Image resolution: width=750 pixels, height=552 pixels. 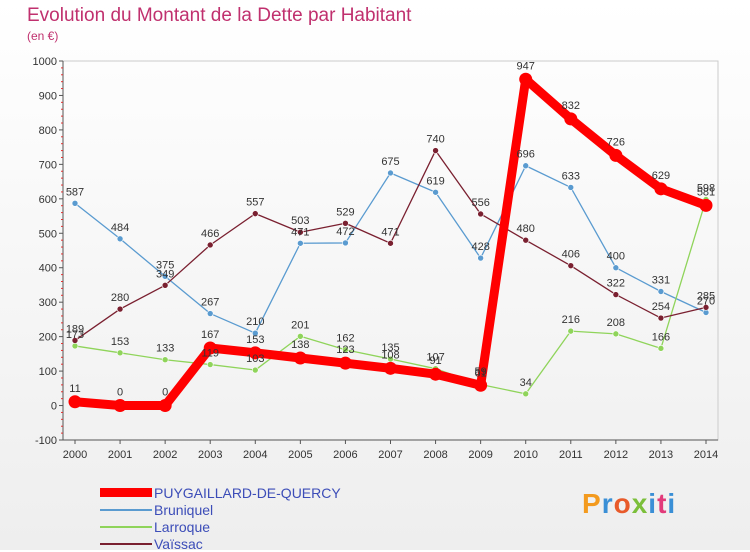 What do you see at coordinates (255, 455) in the screenshot?
I see `x-tick-label: 2004` at bounding box center [255, 455].